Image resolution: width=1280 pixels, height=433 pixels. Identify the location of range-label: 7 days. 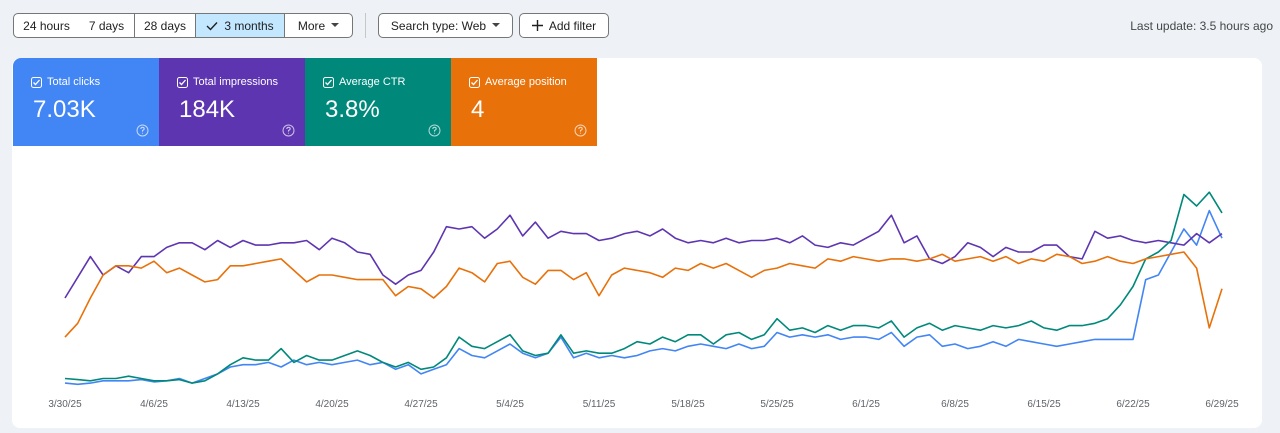
(106, 25).